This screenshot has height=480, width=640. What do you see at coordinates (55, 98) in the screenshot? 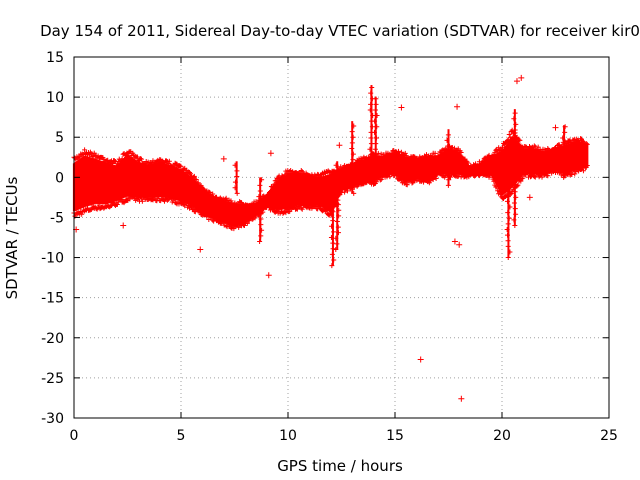
I see `y-tick-label: 10` at bounding box center [55, 98].